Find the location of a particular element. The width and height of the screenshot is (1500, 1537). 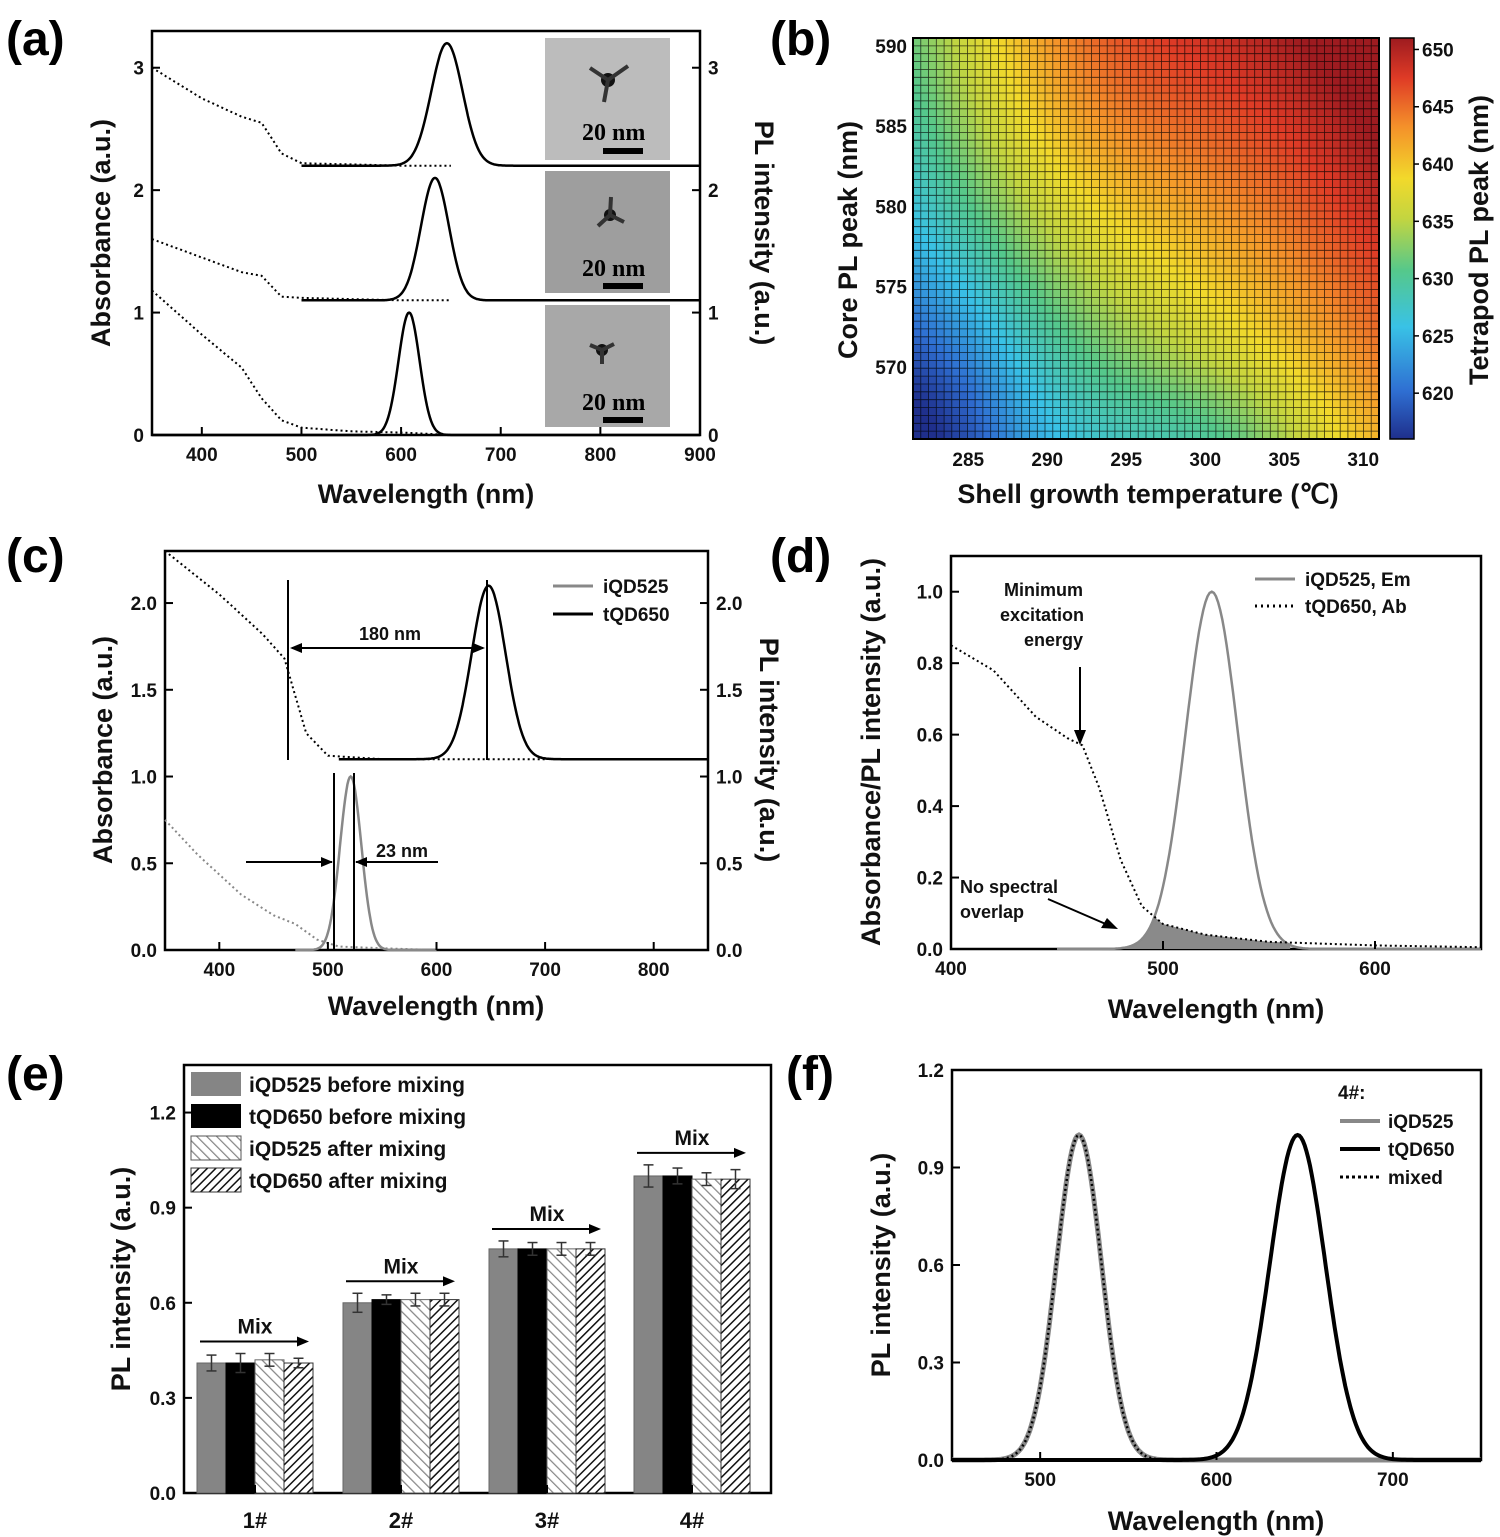

y-tick-label: 0.9 is located at coordinates (163, 1209).